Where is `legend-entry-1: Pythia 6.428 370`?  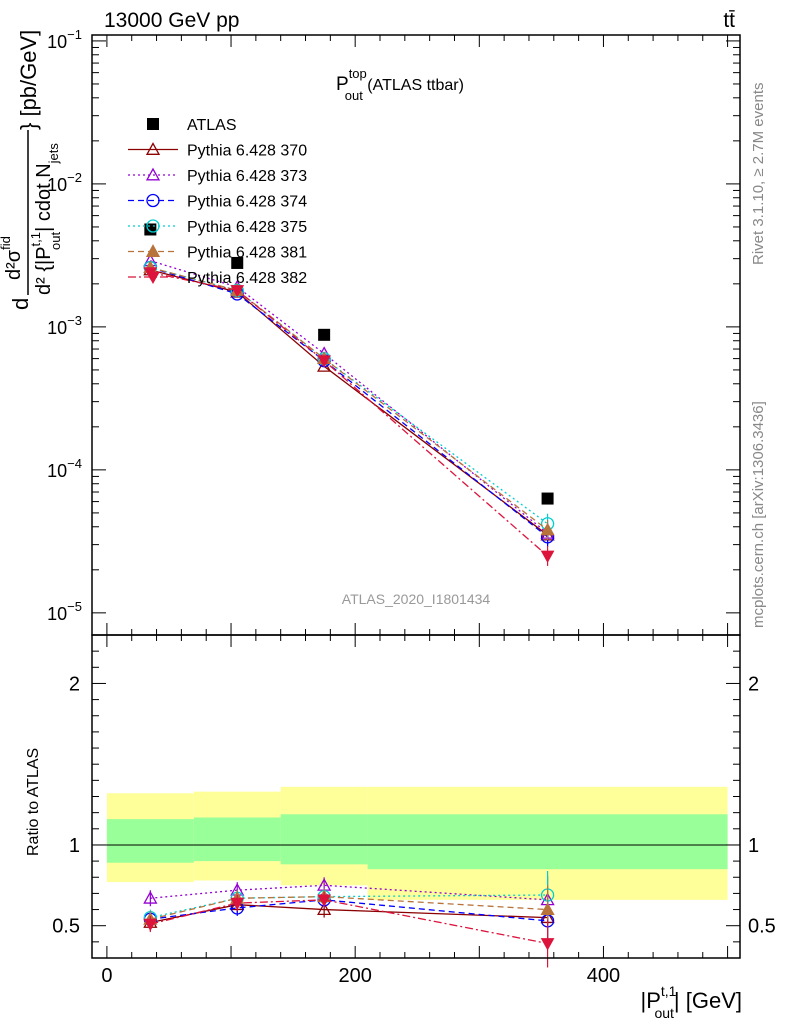
legend-entry-1: Pythia 6.428 370 is located at coordinates (217, 151).